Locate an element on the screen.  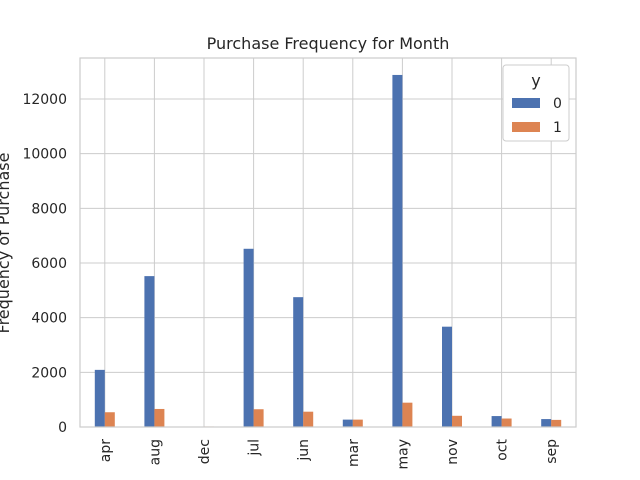
x-tick-label: jul is located at coordinates (255, 448).